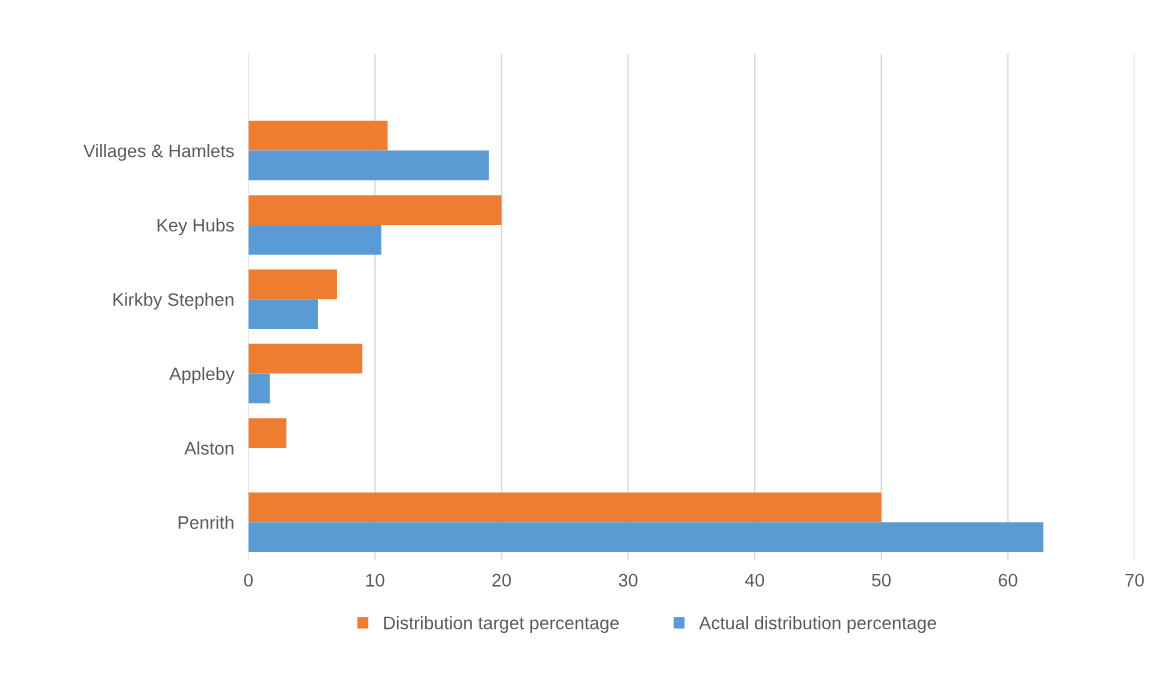 The height and width of the screenshot is (674, 1166). Describe the element at coordinates (202, 375) in the screenshot. I see `y-tick-label: Appleby` at that location.